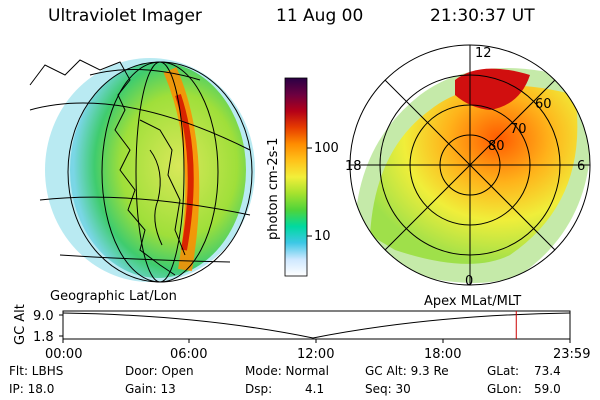 The image size is (600, 400). I want to click on mlt-label-0: 0, so click(469, 281).